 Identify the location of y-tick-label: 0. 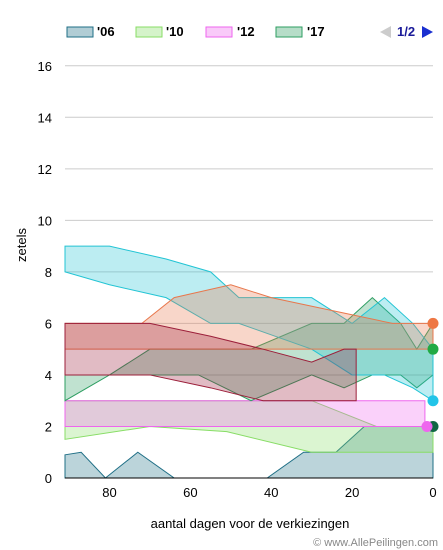
(48, 478).